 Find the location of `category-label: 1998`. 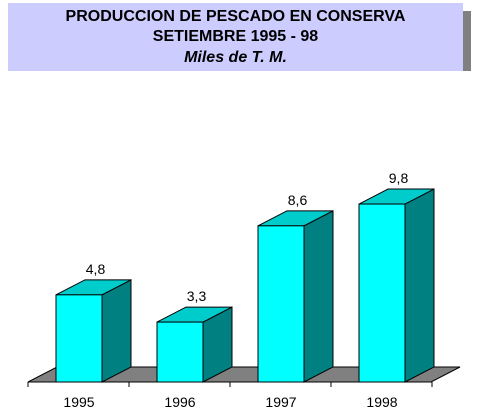

category-label: 1998 is located at coordinates (381, 402).